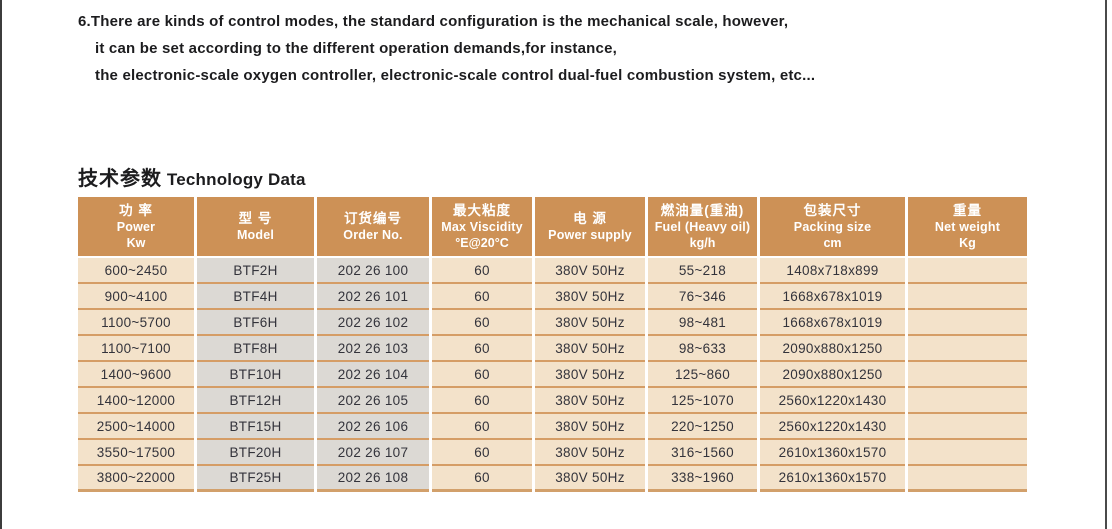  What do you see at coordinates (702, 427) in the screenshot?
I see `cell-fuel-heavy-oil: 220~1250` at bounding box center [702, 427].